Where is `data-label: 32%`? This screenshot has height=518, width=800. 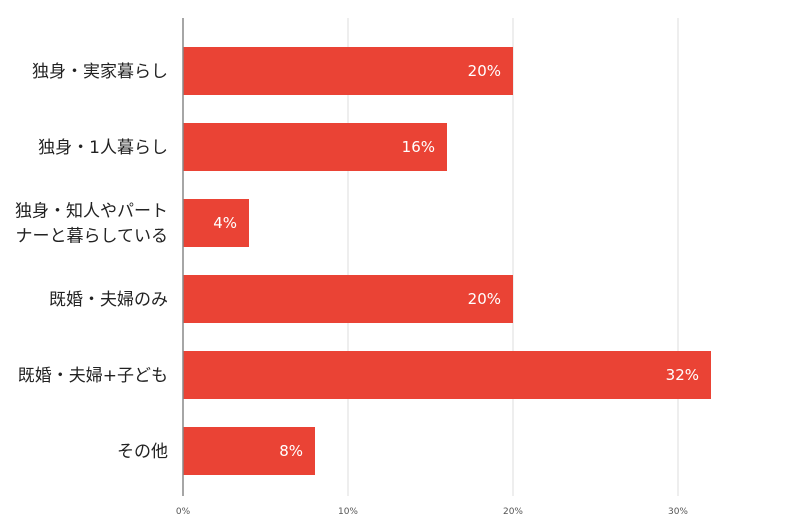 data-label: 32% is located at coordinates (682, 375).